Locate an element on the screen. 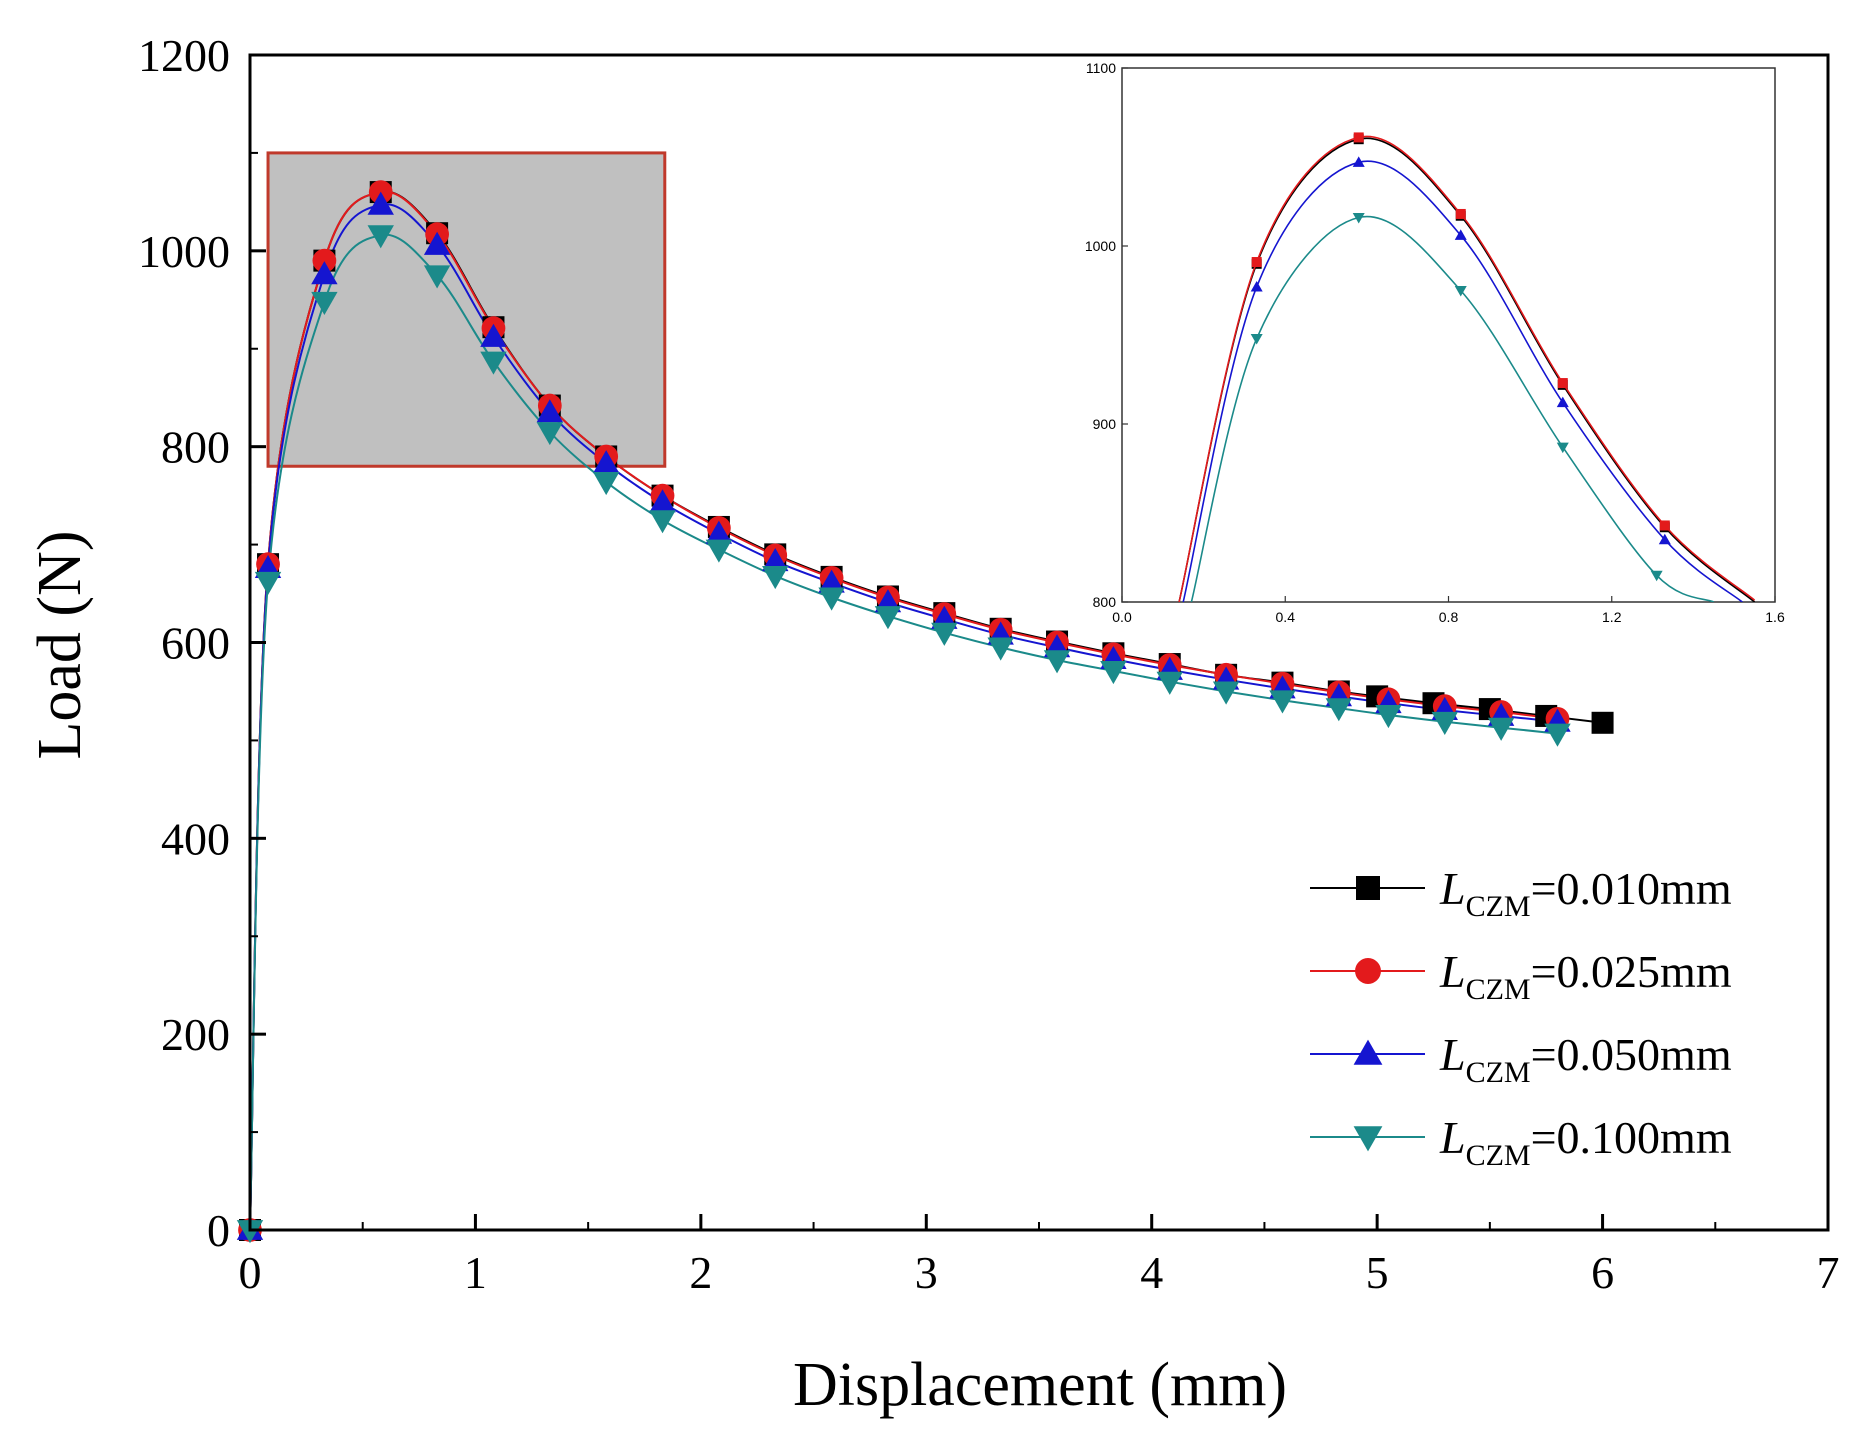  inset-x-tick-label: 1.6 is located at coordinates (1775, 617).